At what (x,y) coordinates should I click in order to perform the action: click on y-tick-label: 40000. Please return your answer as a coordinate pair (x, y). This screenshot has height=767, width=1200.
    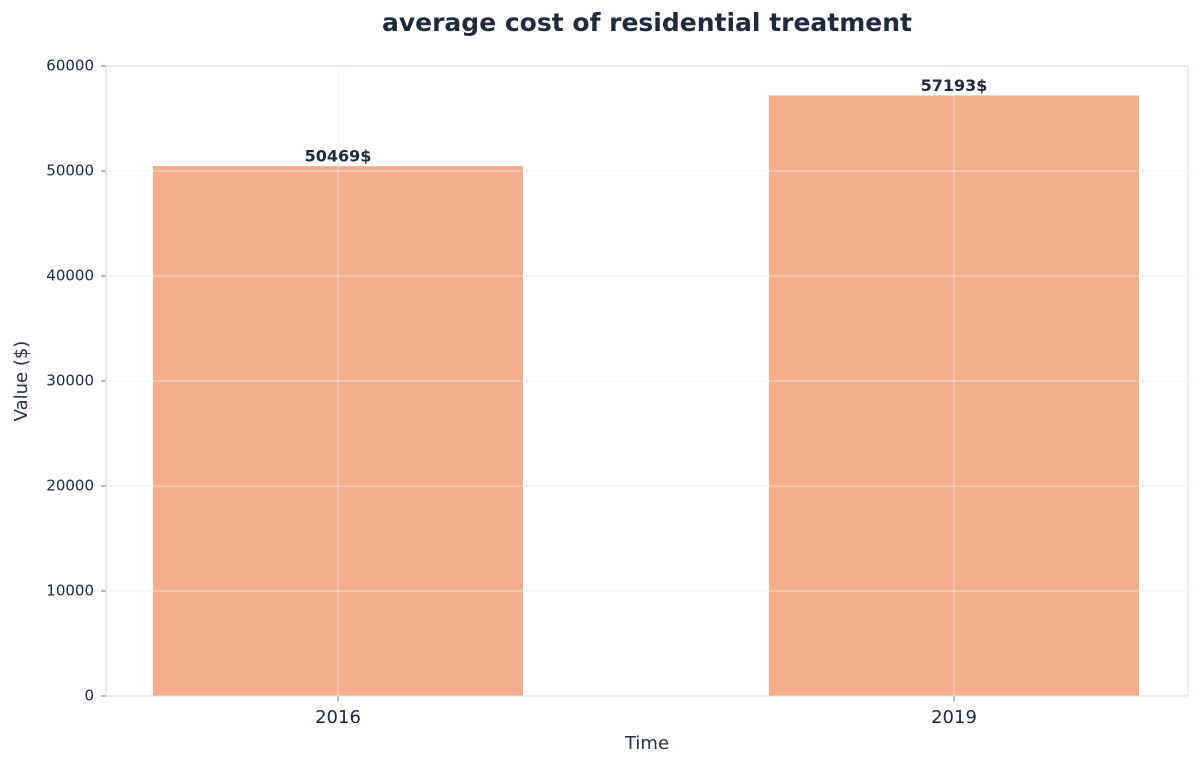
    Looking at the image, I should click on (70, 276).